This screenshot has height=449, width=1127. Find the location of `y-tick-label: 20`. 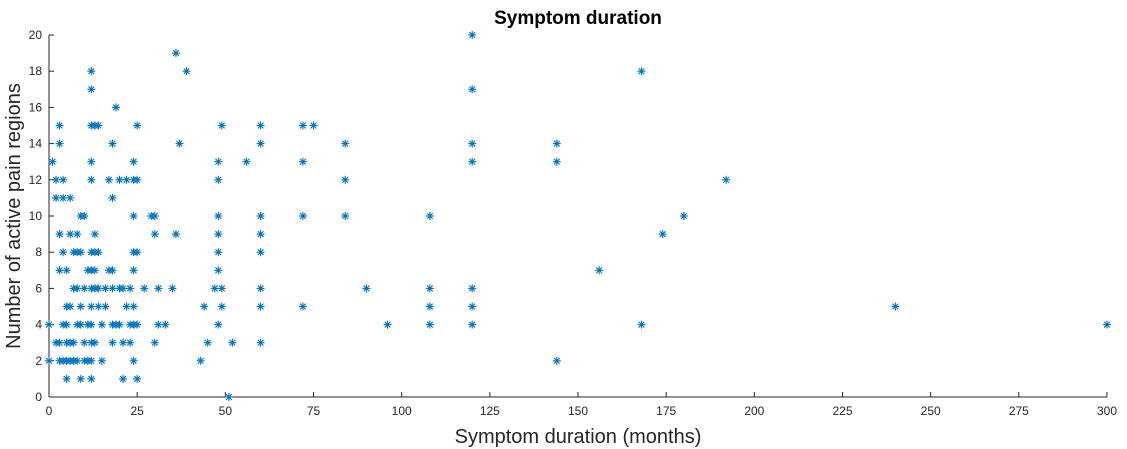

y-tick-label: 20 is located at coordinates (36, 35).